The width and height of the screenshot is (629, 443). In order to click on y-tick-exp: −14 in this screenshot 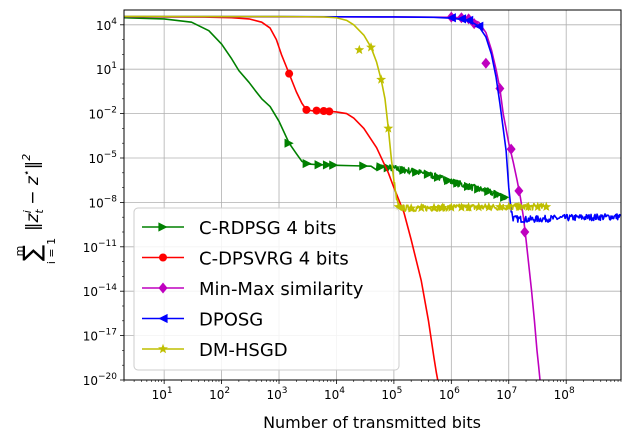, I will do `click(107, 288)`.